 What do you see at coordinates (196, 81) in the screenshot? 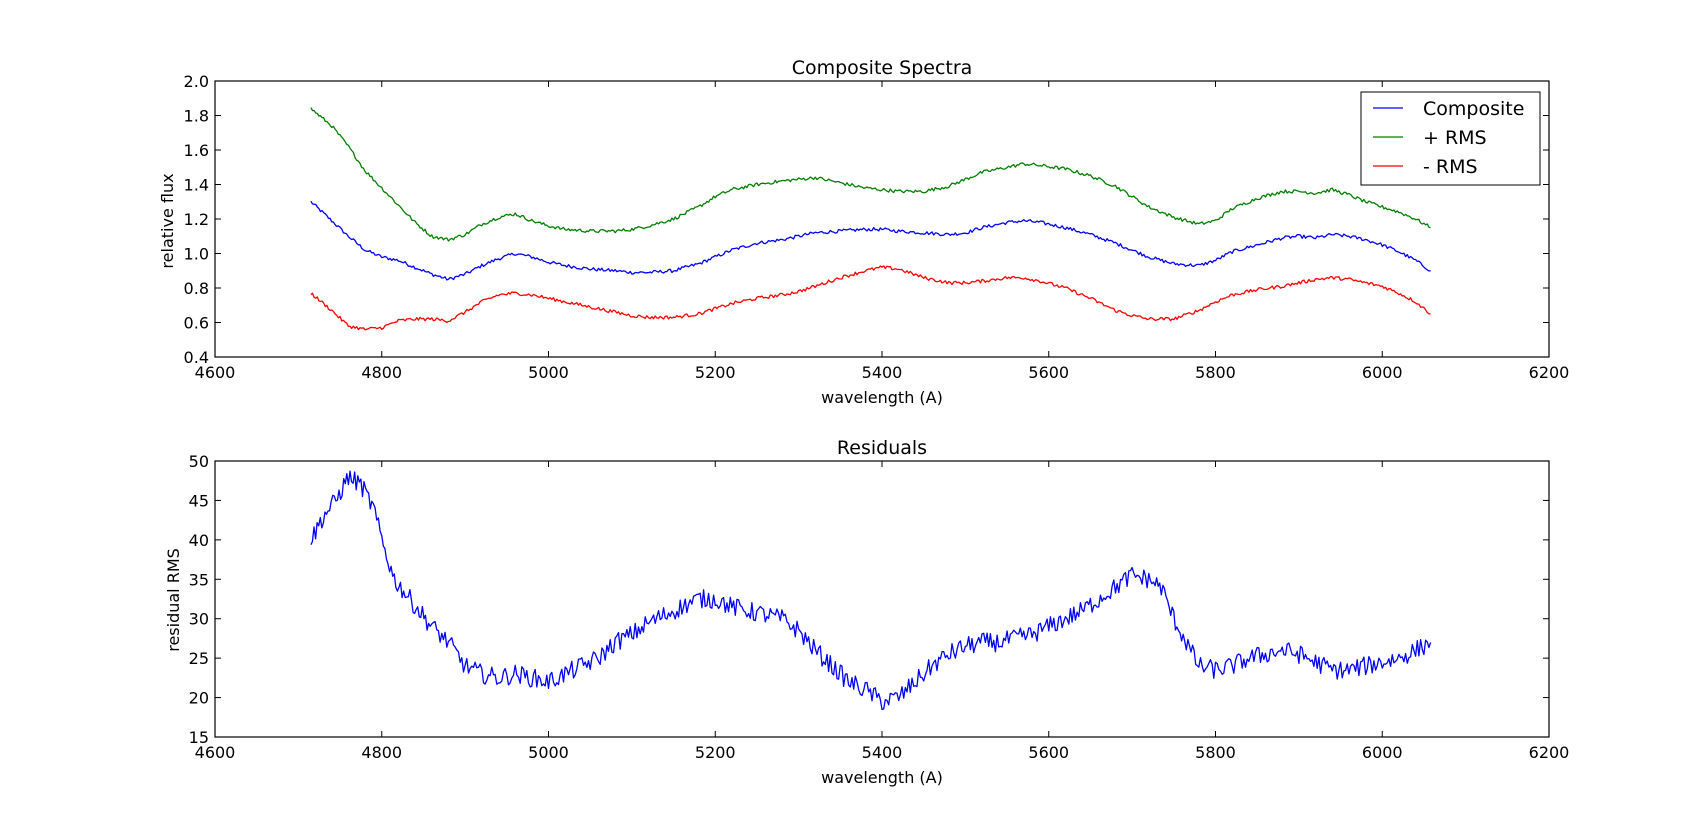
I see `y-tick-label: 2.0` at bounding box center [196, 81].